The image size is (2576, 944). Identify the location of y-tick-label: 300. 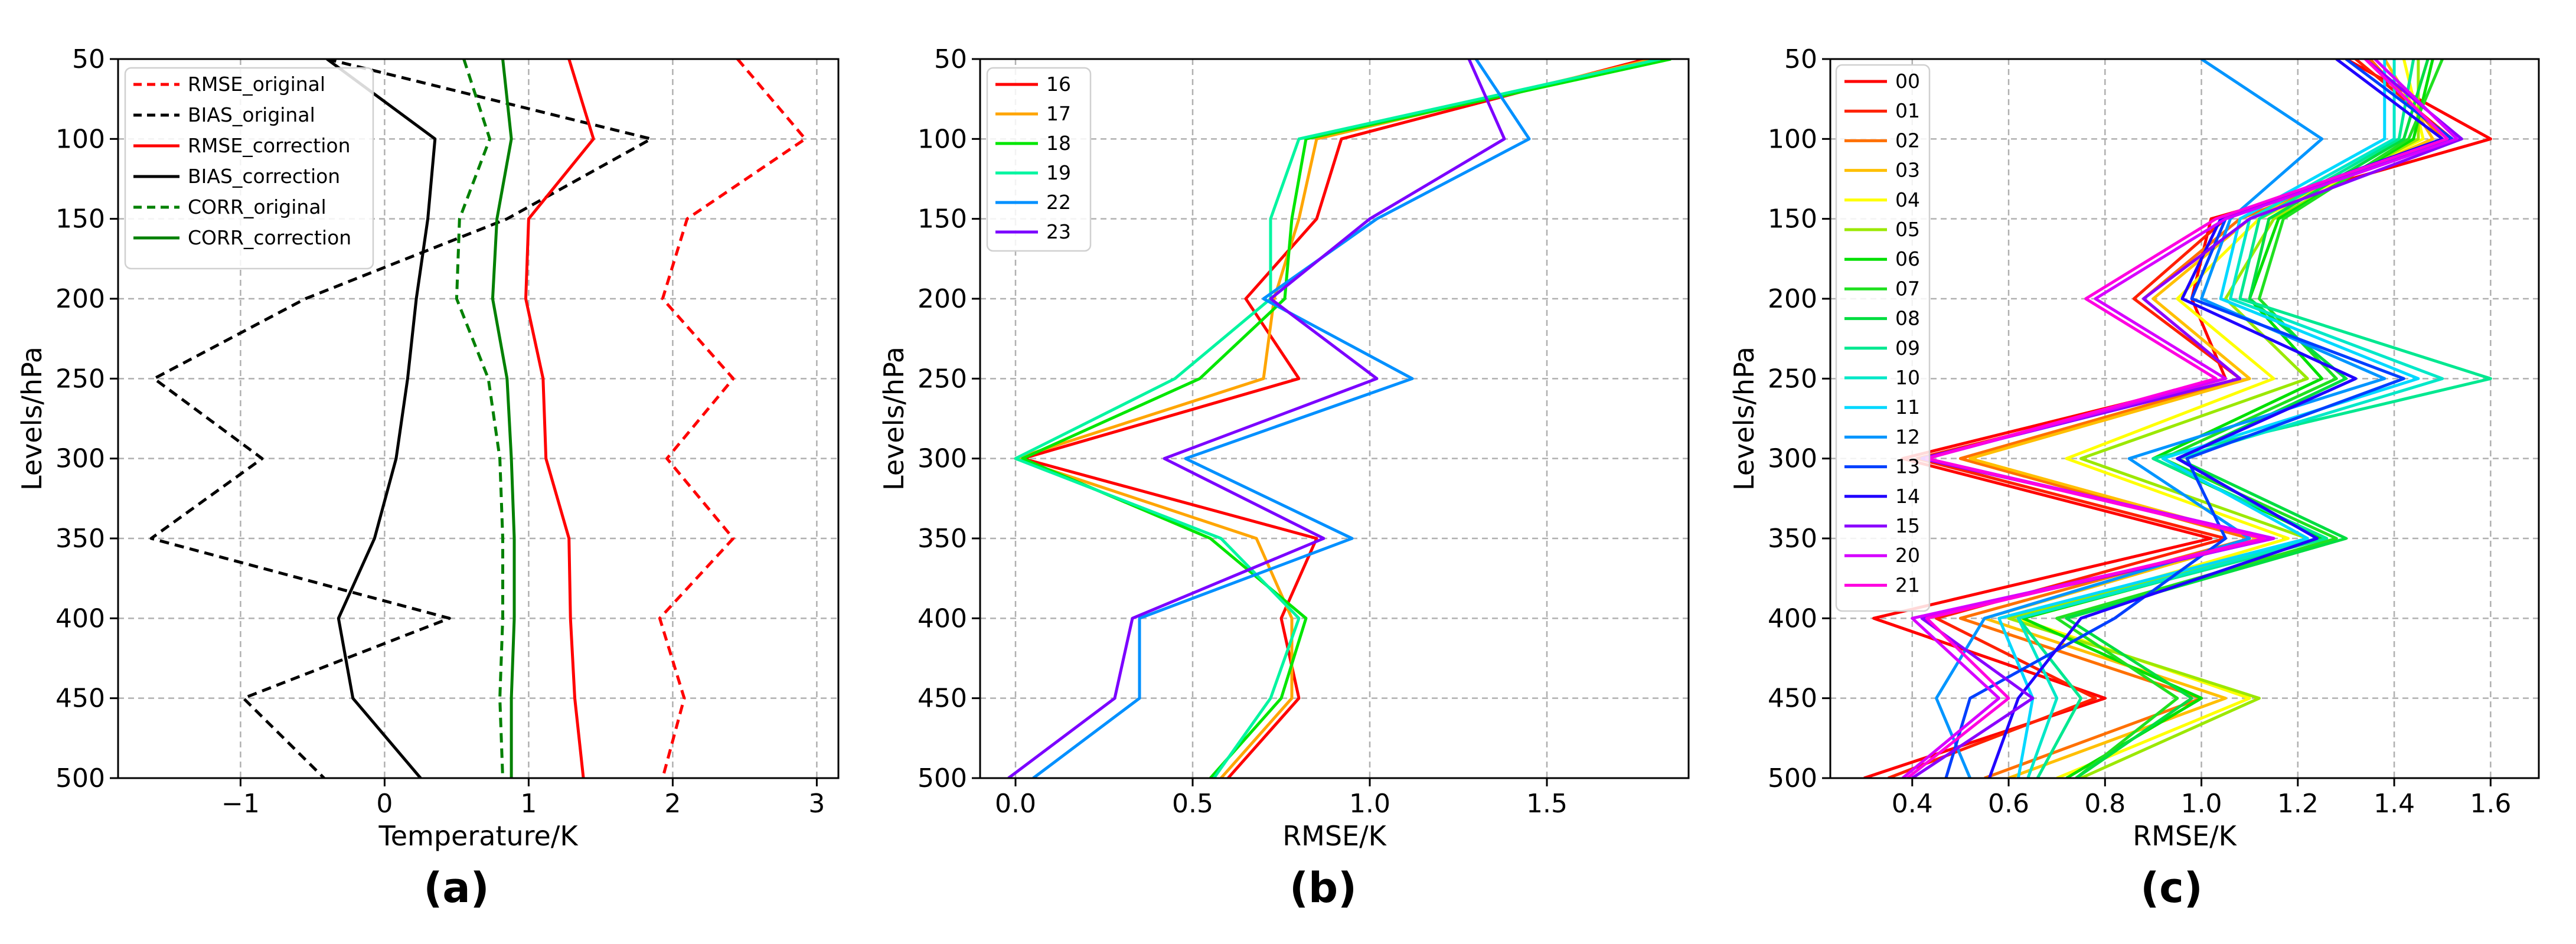
(1792, 459).